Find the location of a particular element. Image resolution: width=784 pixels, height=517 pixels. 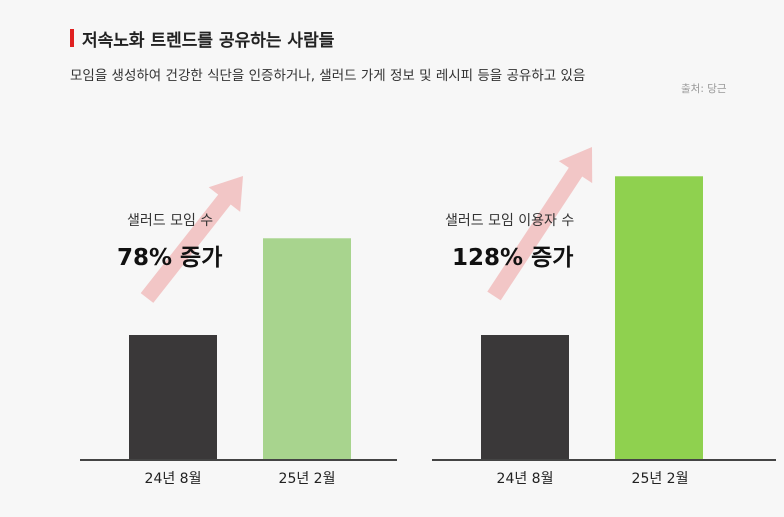

chart2-increase-arrow is located at coordinates (540, 224).